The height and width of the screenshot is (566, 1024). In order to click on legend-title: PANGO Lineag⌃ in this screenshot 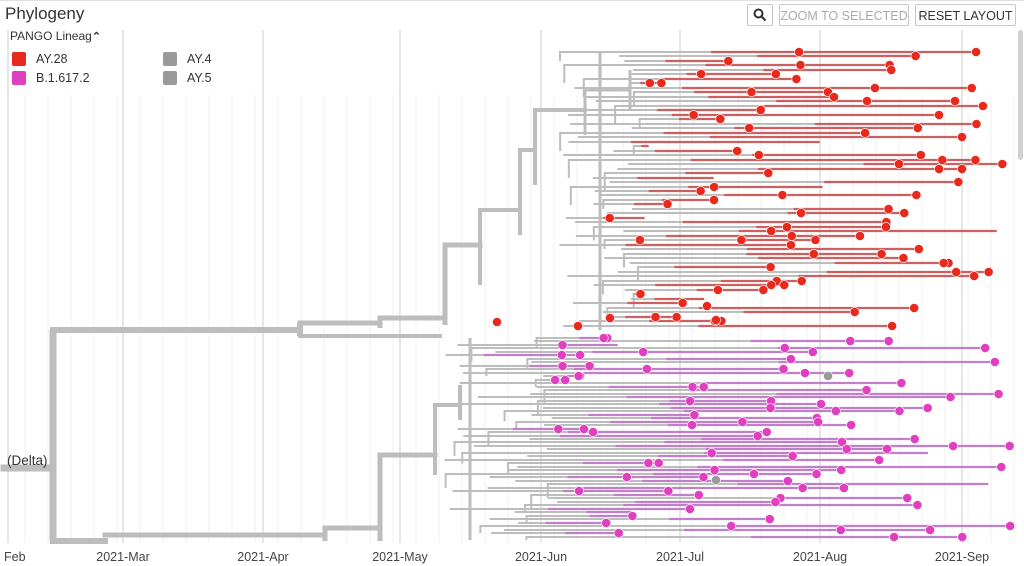, I will do `click(55, 36)`.